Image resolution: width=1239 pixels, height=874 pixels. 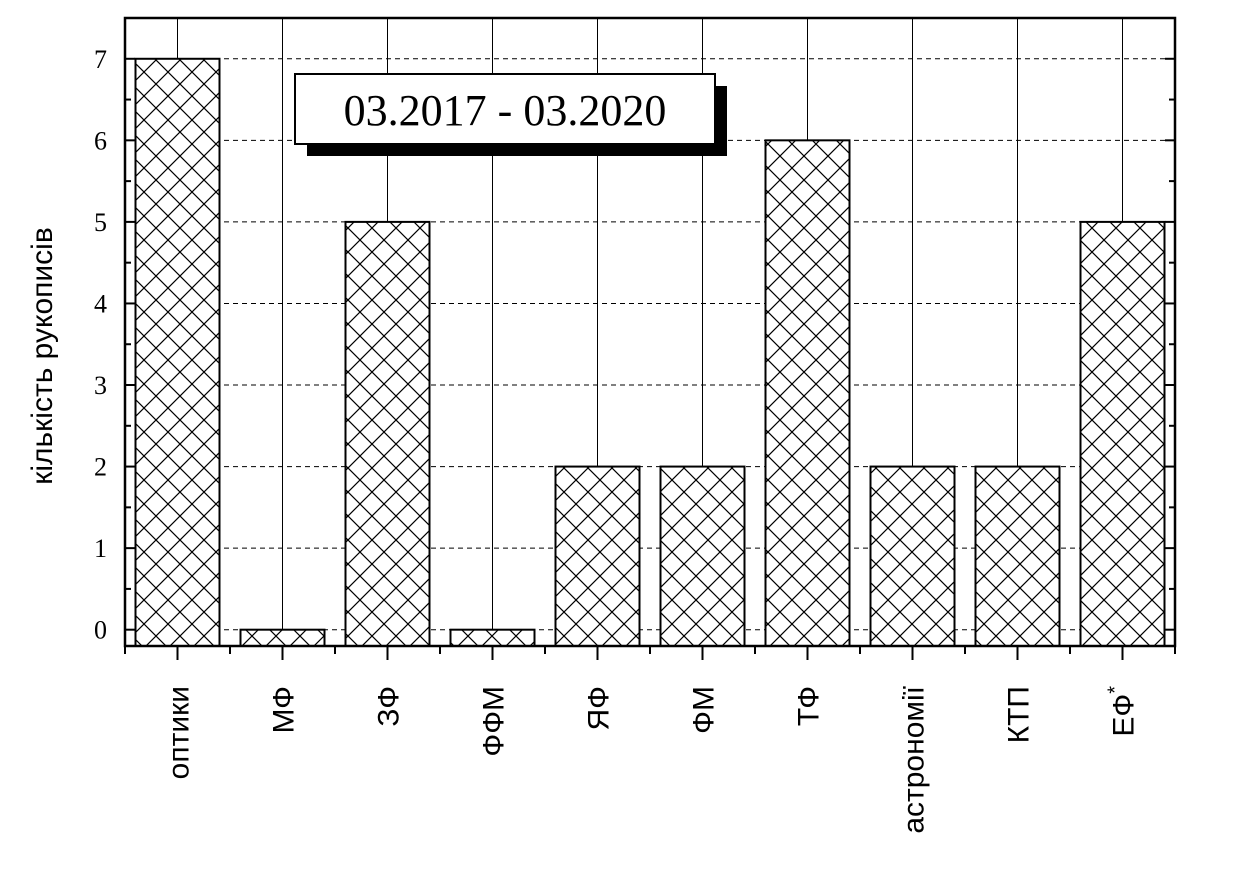 What do you see at coordinates (494, 721) in the screenshot?
I see `x-category-label: ФФМ` at bounding box center [494, 721].